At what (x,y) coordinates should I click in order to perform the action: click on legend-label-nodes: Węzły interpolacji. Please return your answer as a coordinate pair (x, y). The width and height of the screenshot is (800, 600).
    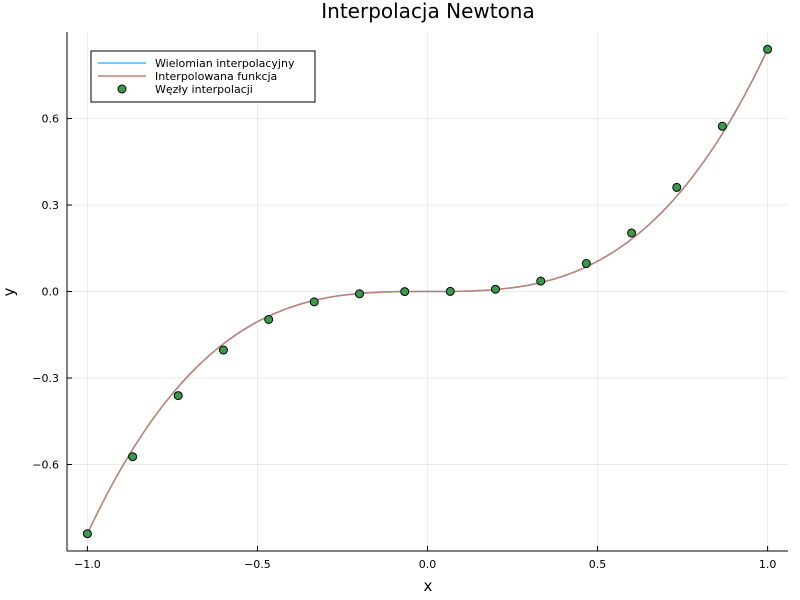
    Looking at the image, I should click on (204, 89).